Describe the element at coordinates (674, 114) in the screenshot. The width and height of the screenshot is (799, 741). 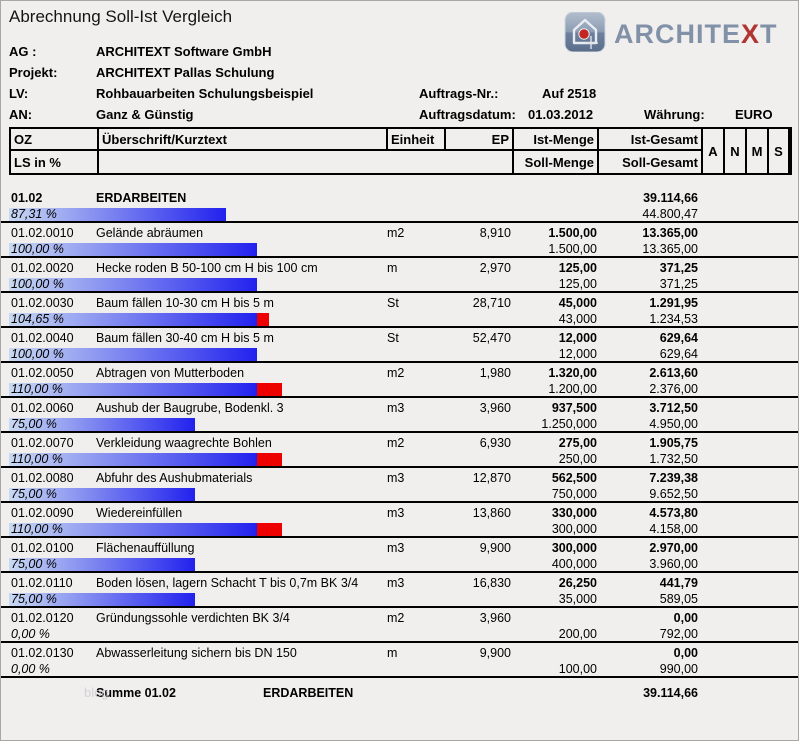
I see `waehrung-label: Währung:` at that location.